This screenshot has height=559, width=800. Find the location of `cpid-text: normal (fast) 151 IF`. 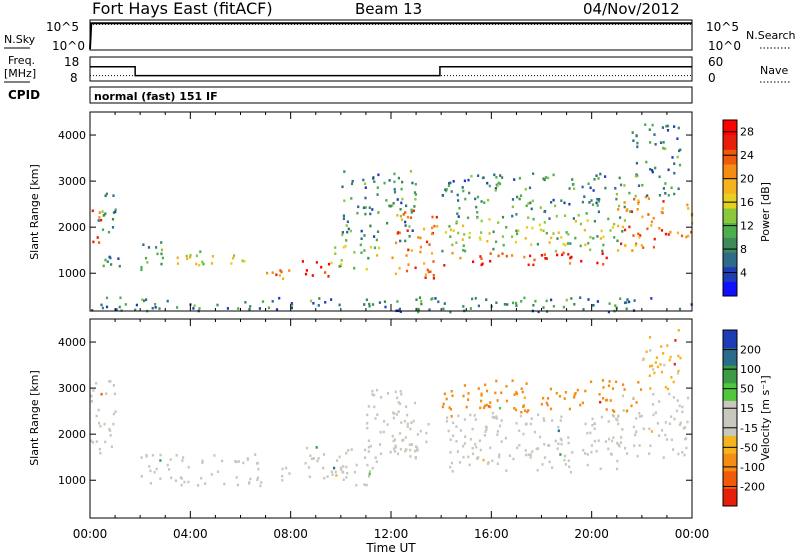

cpid-text: normal (fast) 151 IF is located at coordinates (156, 96).